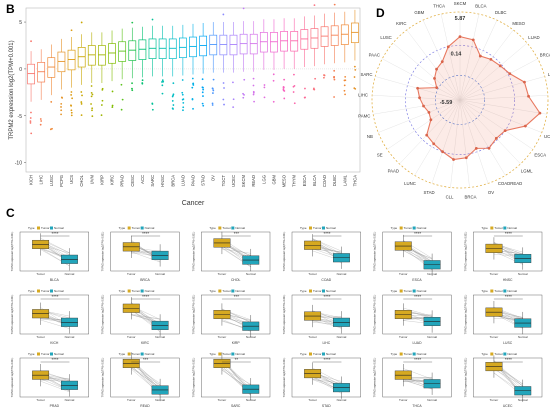  What do you see at coordinates (354, 181) in the screenshot?
I see `x-tick-label: THCA` at bounding box center [354, 181].